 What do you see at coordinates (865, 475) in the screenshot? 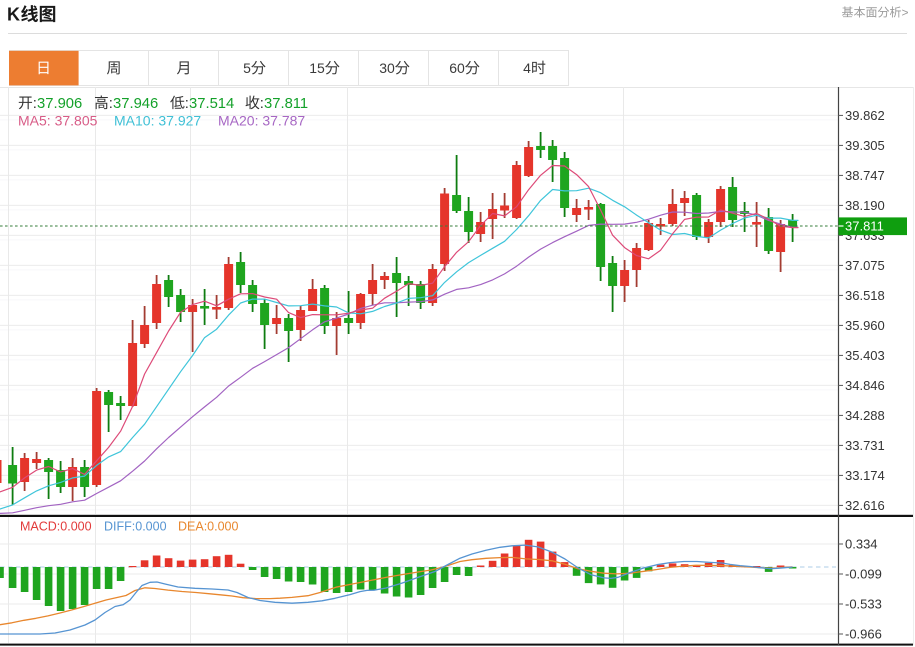
I see `svg-text: 33.174` at bounding box center [865, 475].